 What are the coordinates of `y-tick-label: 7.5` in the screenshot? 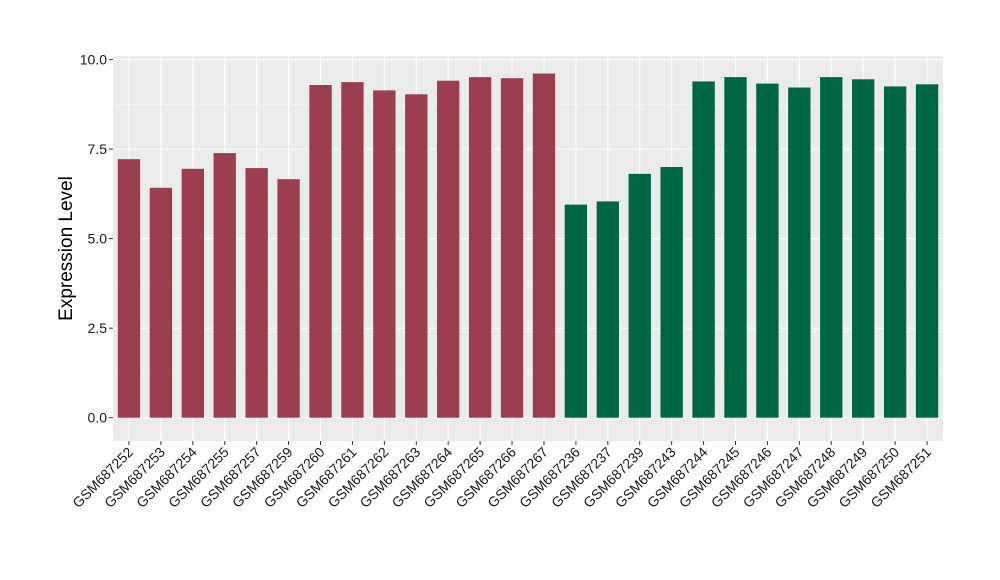 It's located at (98, 149).